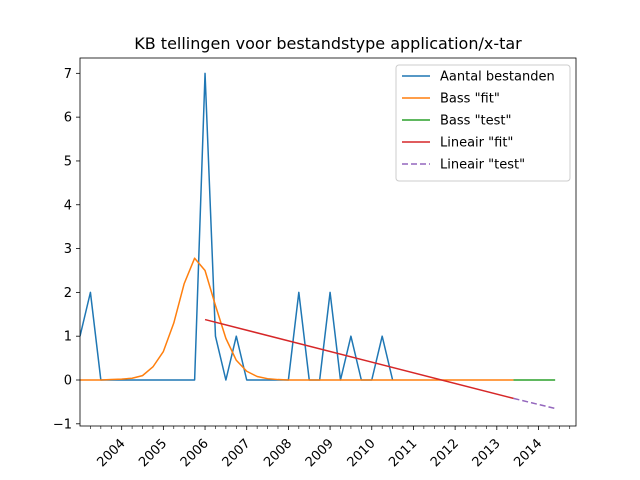 The image size is (640, 480). Describe the element at coordinates (68, 337) in the screenshot. I see `y-tick-label: 1` at that location.